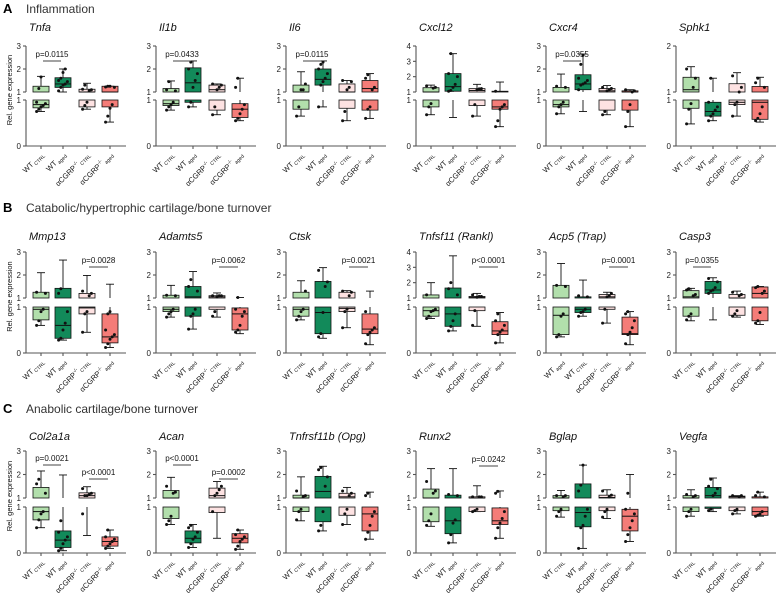 The height and width of the screenshot is (597, 778). What do you see at coordinates (86, 160) in the screenshot?
I see `label-subscript: CTRL` at bounding box center [86, 160].